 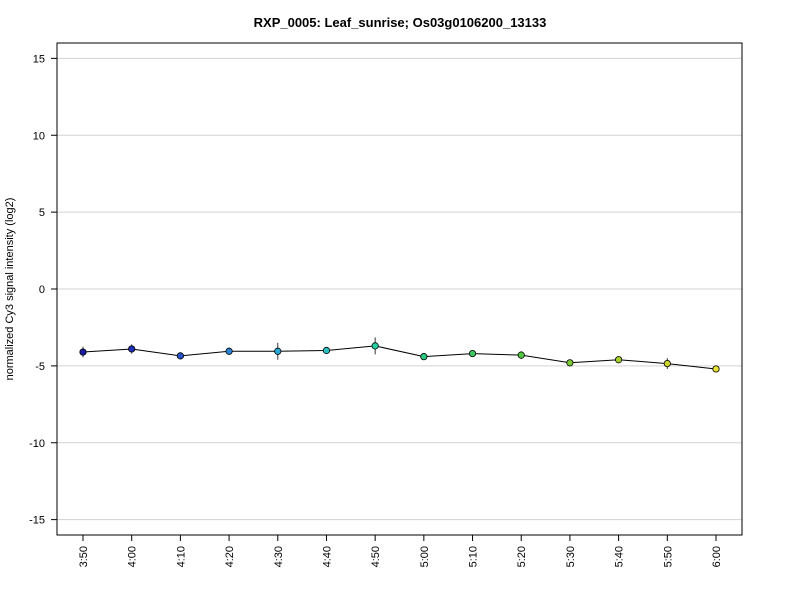 What do you see at coordinates (181, 556) in the screenshot?
I see `x-tick-label: 4:10` at bounding box center [181, 556].